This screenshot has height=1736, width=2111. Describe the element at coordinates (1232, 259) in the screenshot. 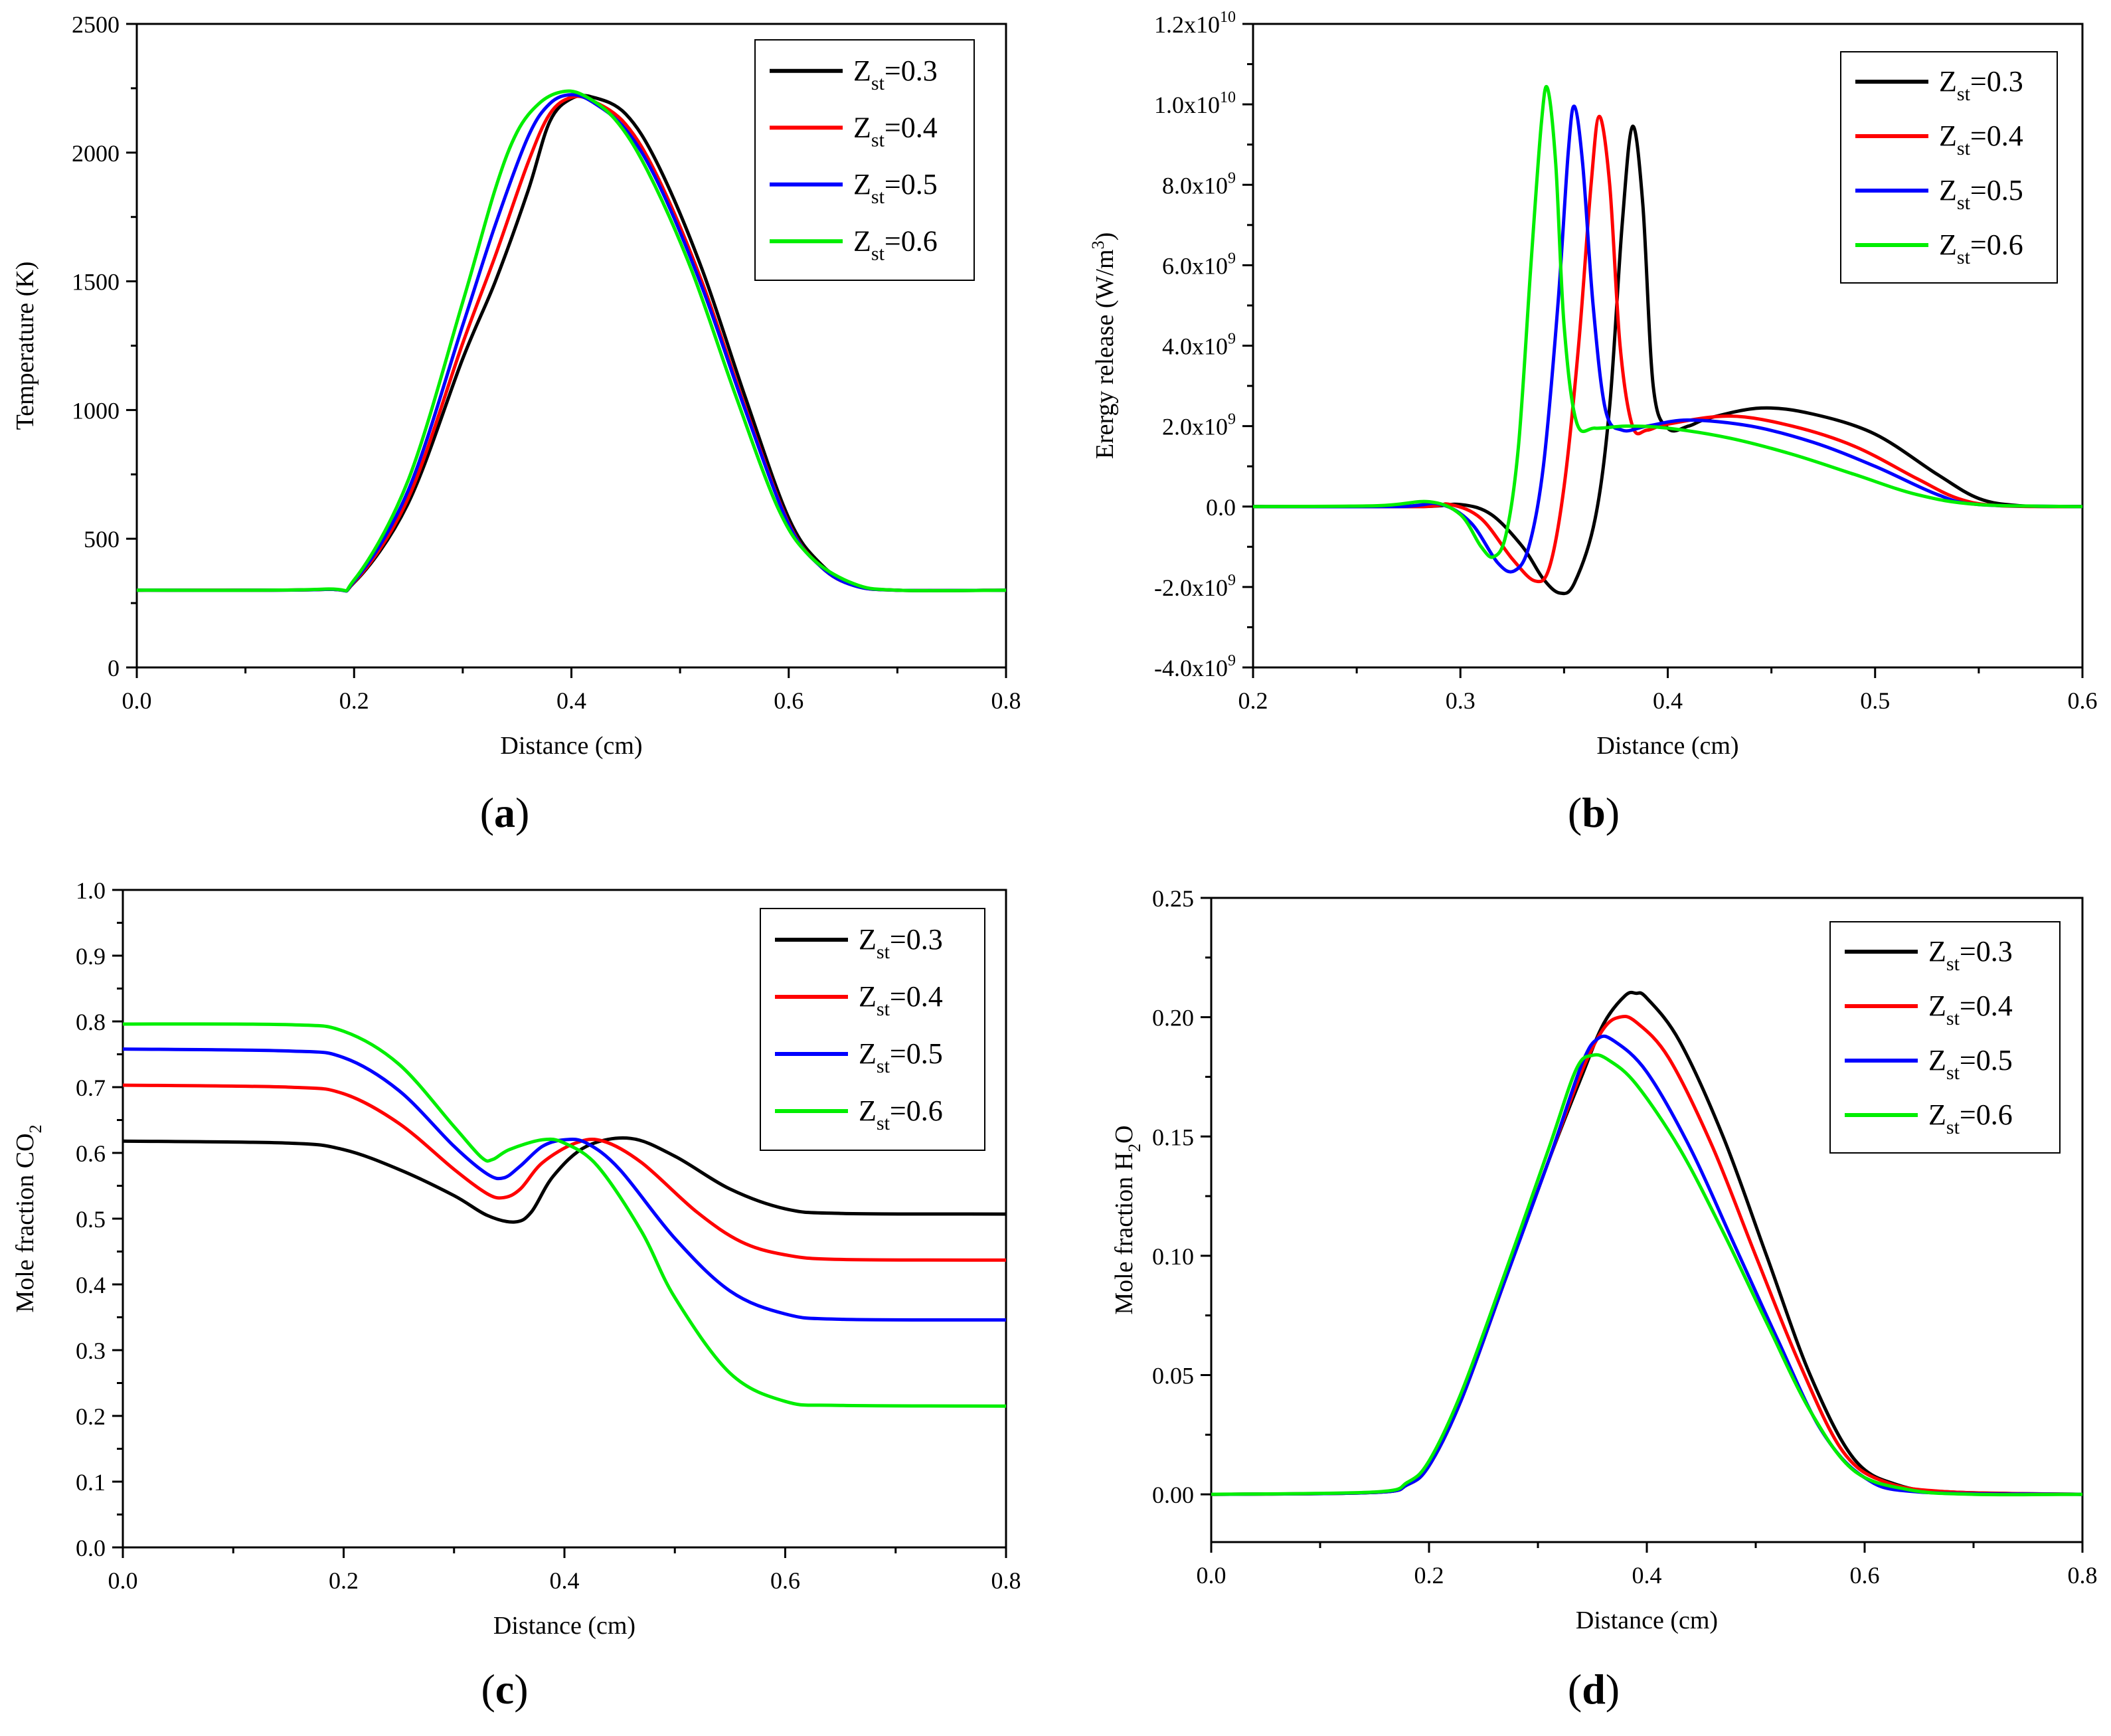

I see `y-tick-exponent: 9` at that location.